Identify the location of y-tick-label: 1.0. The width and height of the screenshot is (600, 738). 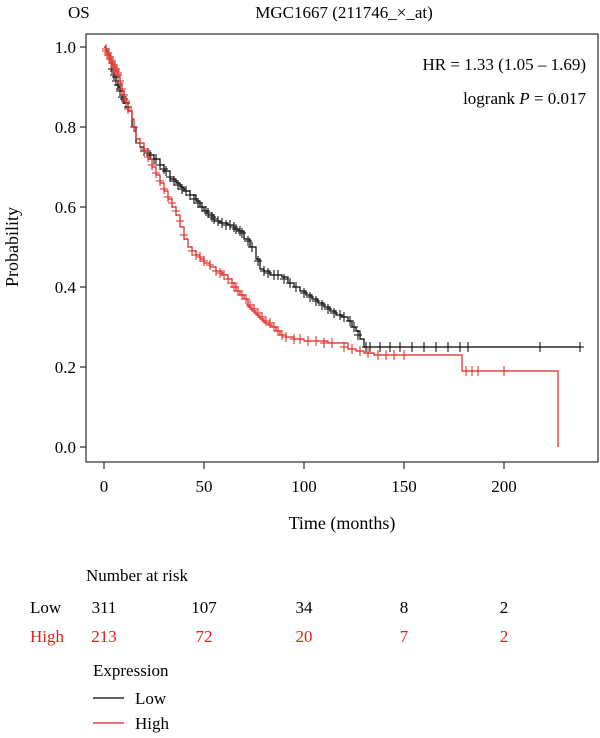
(65, 47).